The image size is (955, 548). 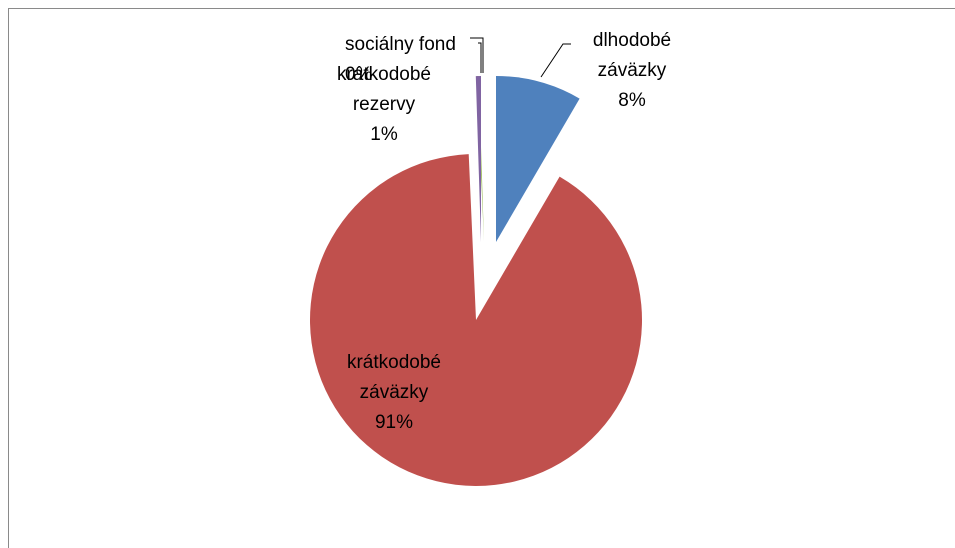 What do you see at coordinates (520, 57) in the screenshot?
I see `leader-lines-layer` at bounding box center [520, 57].